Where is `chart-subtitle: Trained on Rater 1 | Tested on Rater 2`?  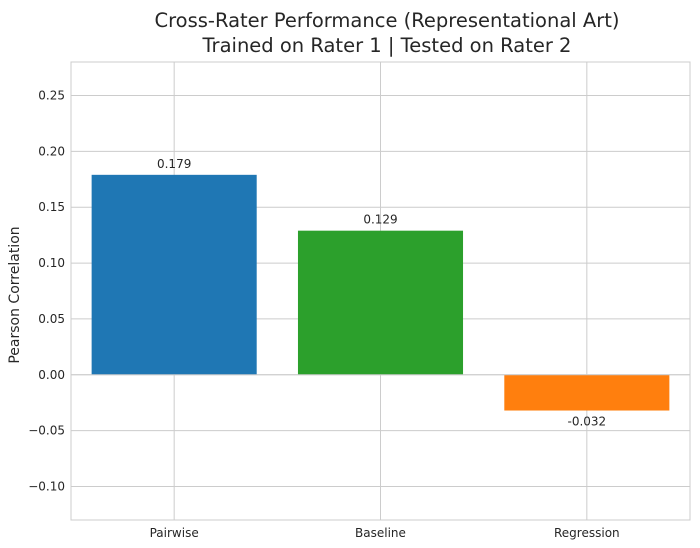
chart-subtitle: Trained on Rater 1 | Tested on Rater 2 is located at coordinates (387, 45).